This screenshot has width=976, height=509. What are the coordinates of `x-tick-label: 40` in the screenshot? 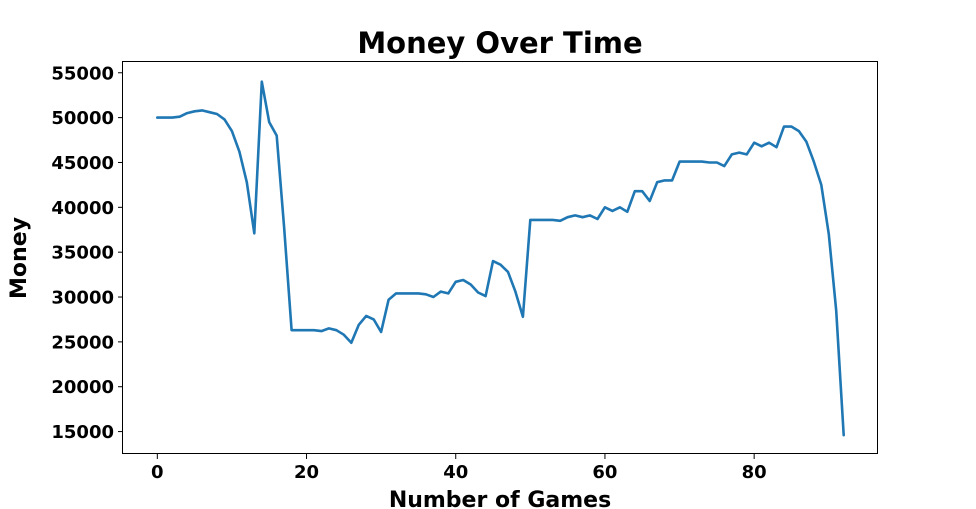 It's located at (455, 472).